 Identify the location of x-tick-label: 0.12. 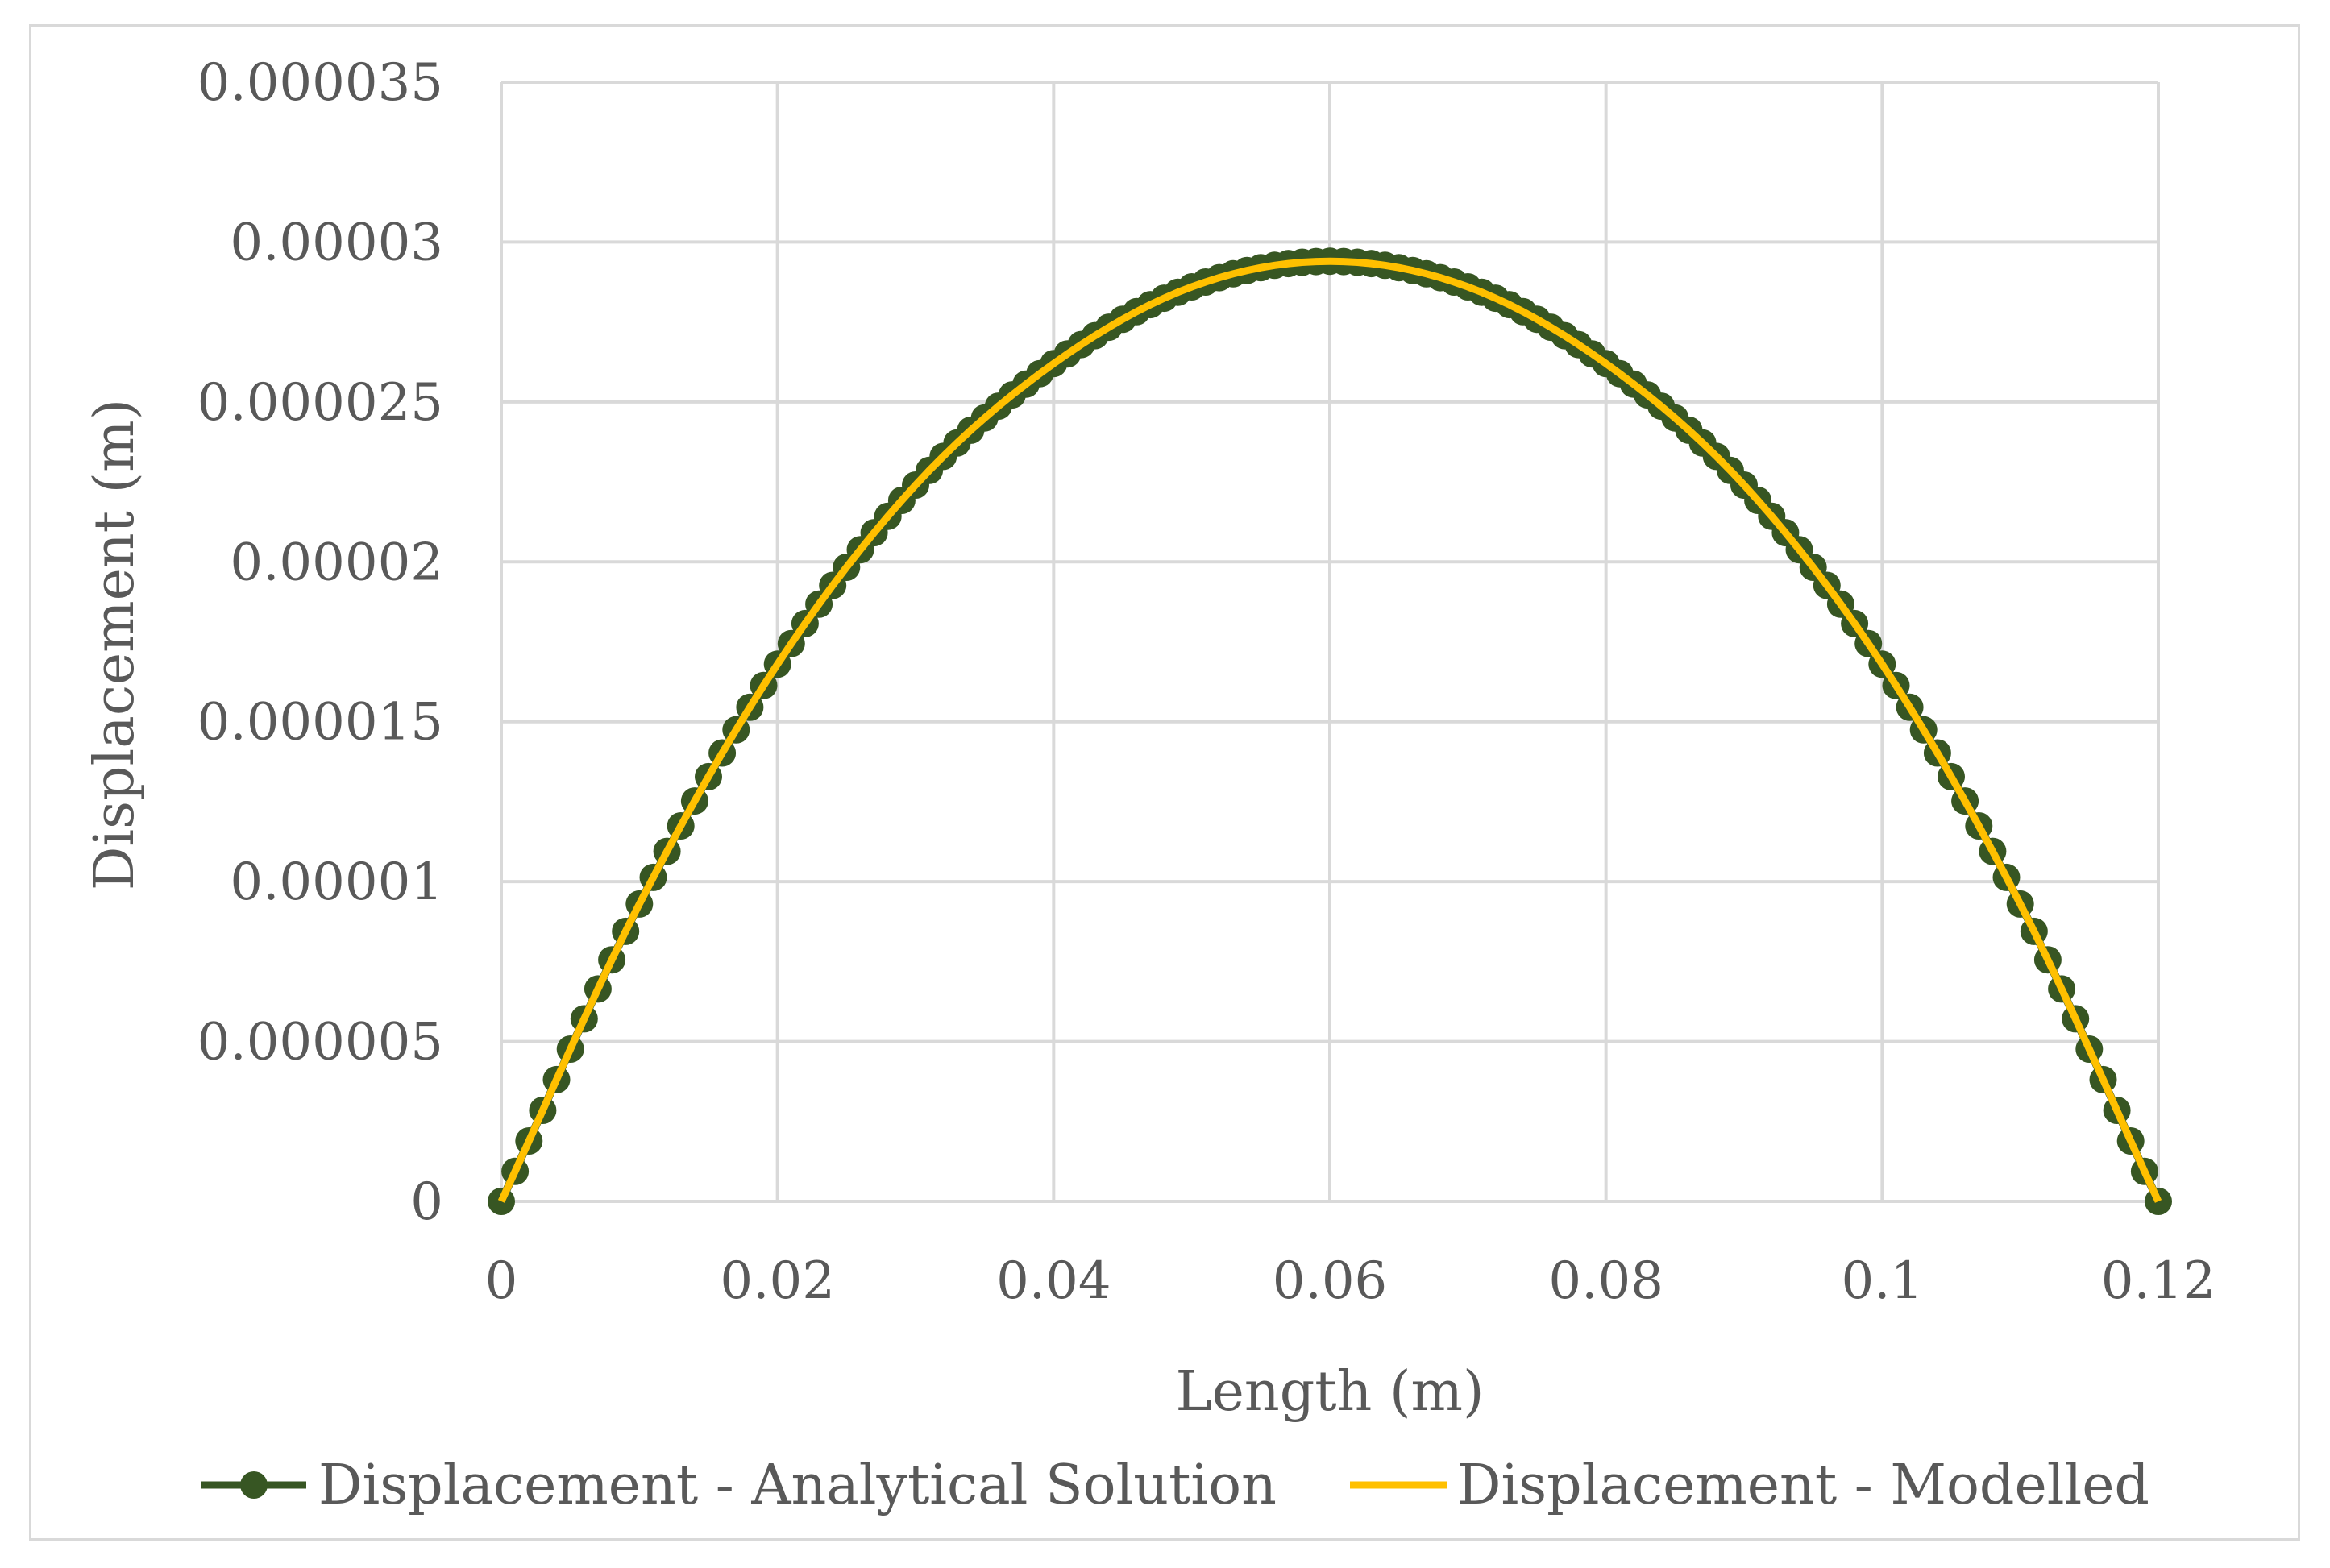
(2158, 1281).